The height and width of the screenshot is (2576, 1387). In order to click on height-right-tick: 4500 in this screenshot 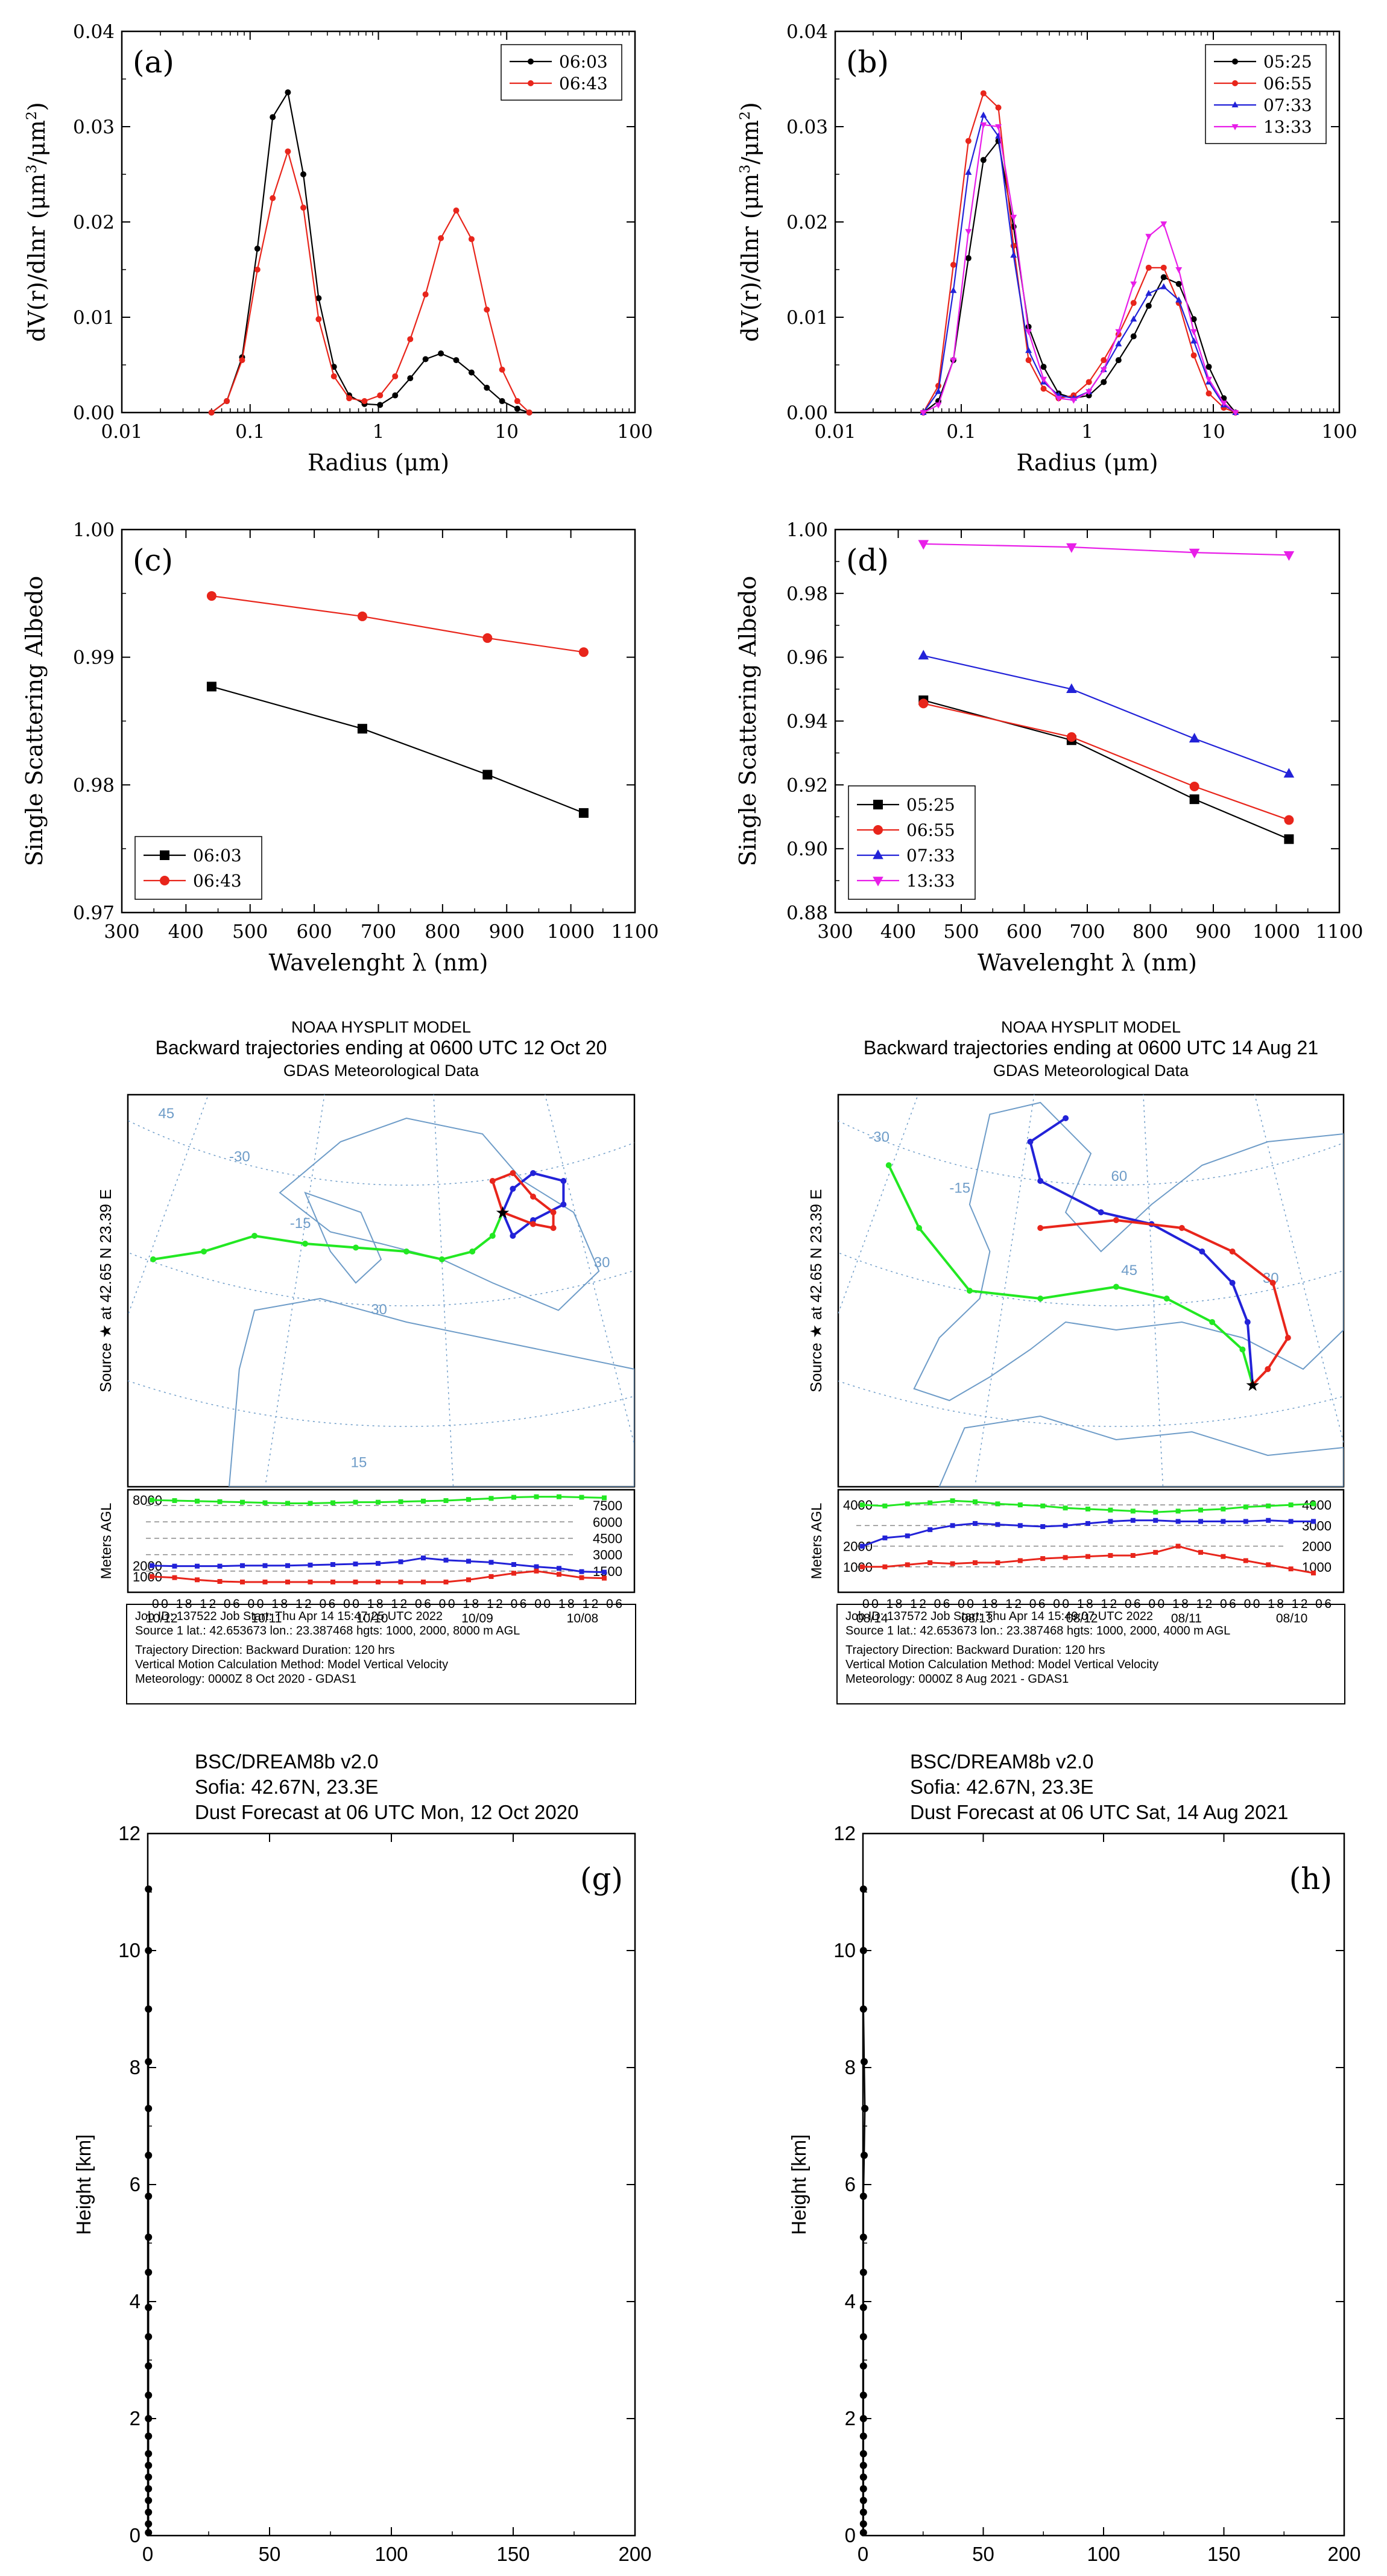, I will do `click(607, 1538)`.